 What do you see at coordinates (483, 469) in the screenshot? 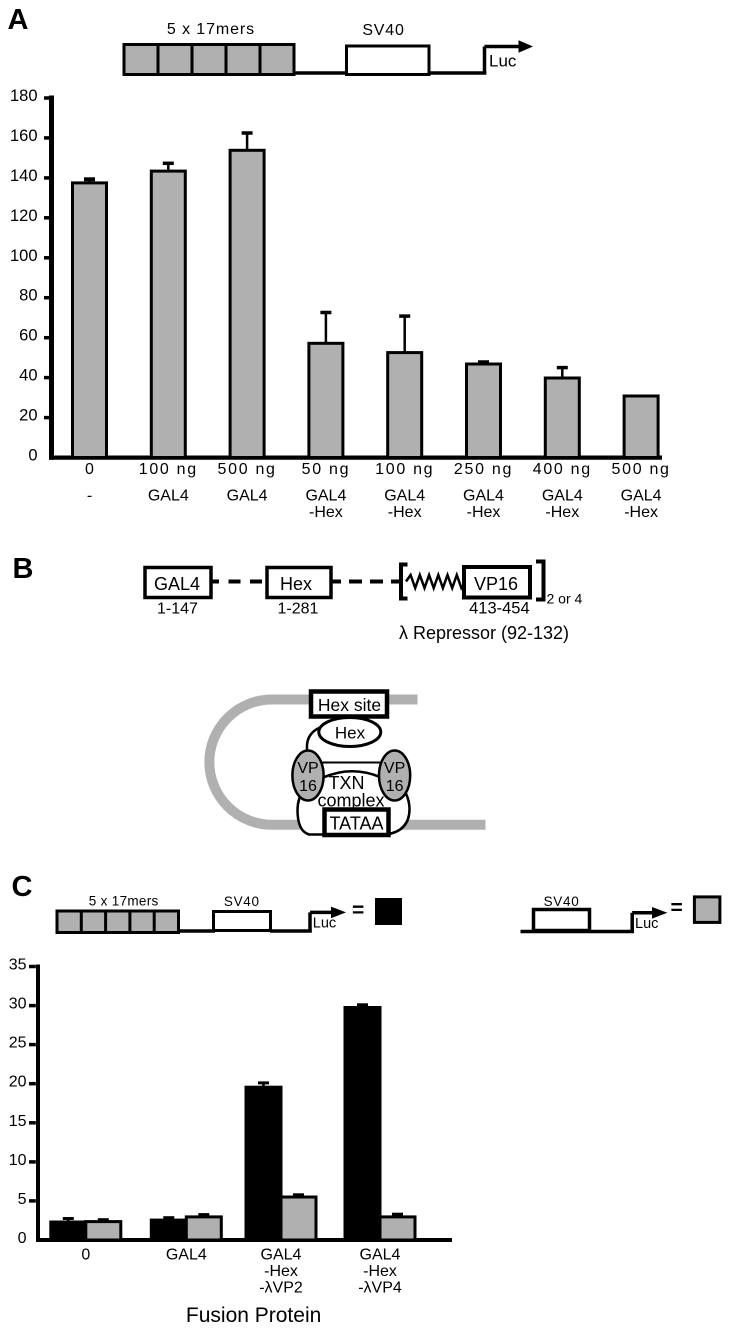
I see `svg-text: 250 ng` at bounding box center [483, 469].